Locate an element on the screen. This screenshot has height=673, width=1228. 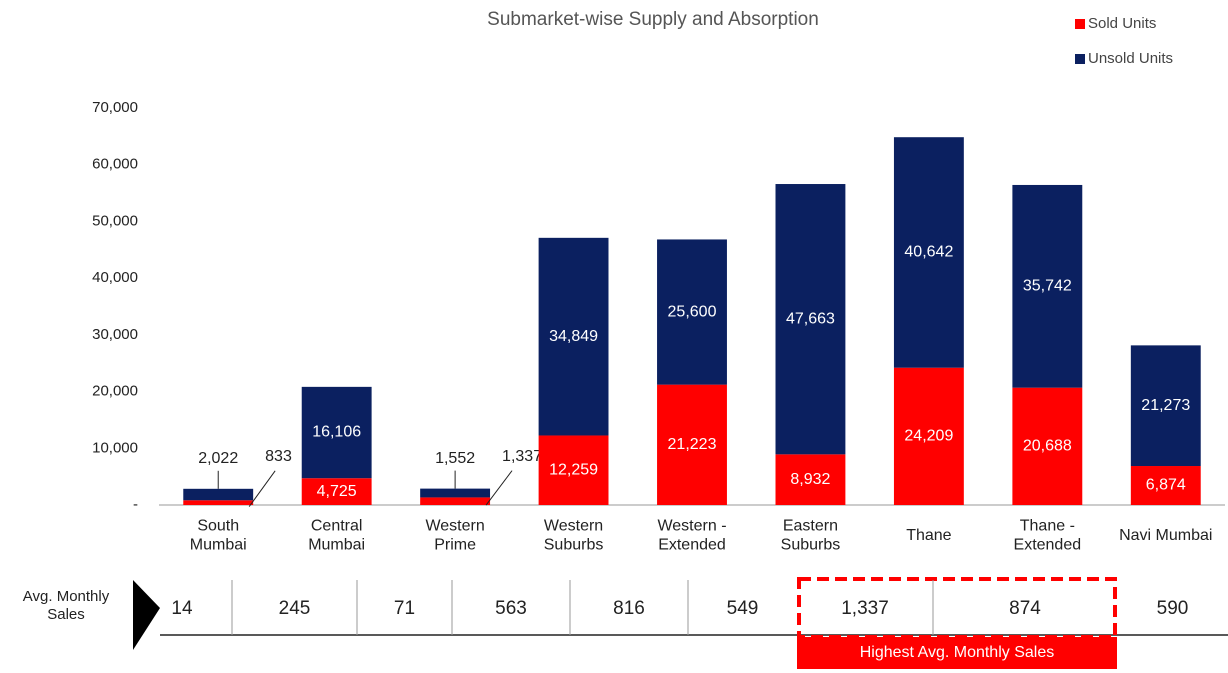
x-tick-label: Western Suburbs is located at coordinates (574, 536).